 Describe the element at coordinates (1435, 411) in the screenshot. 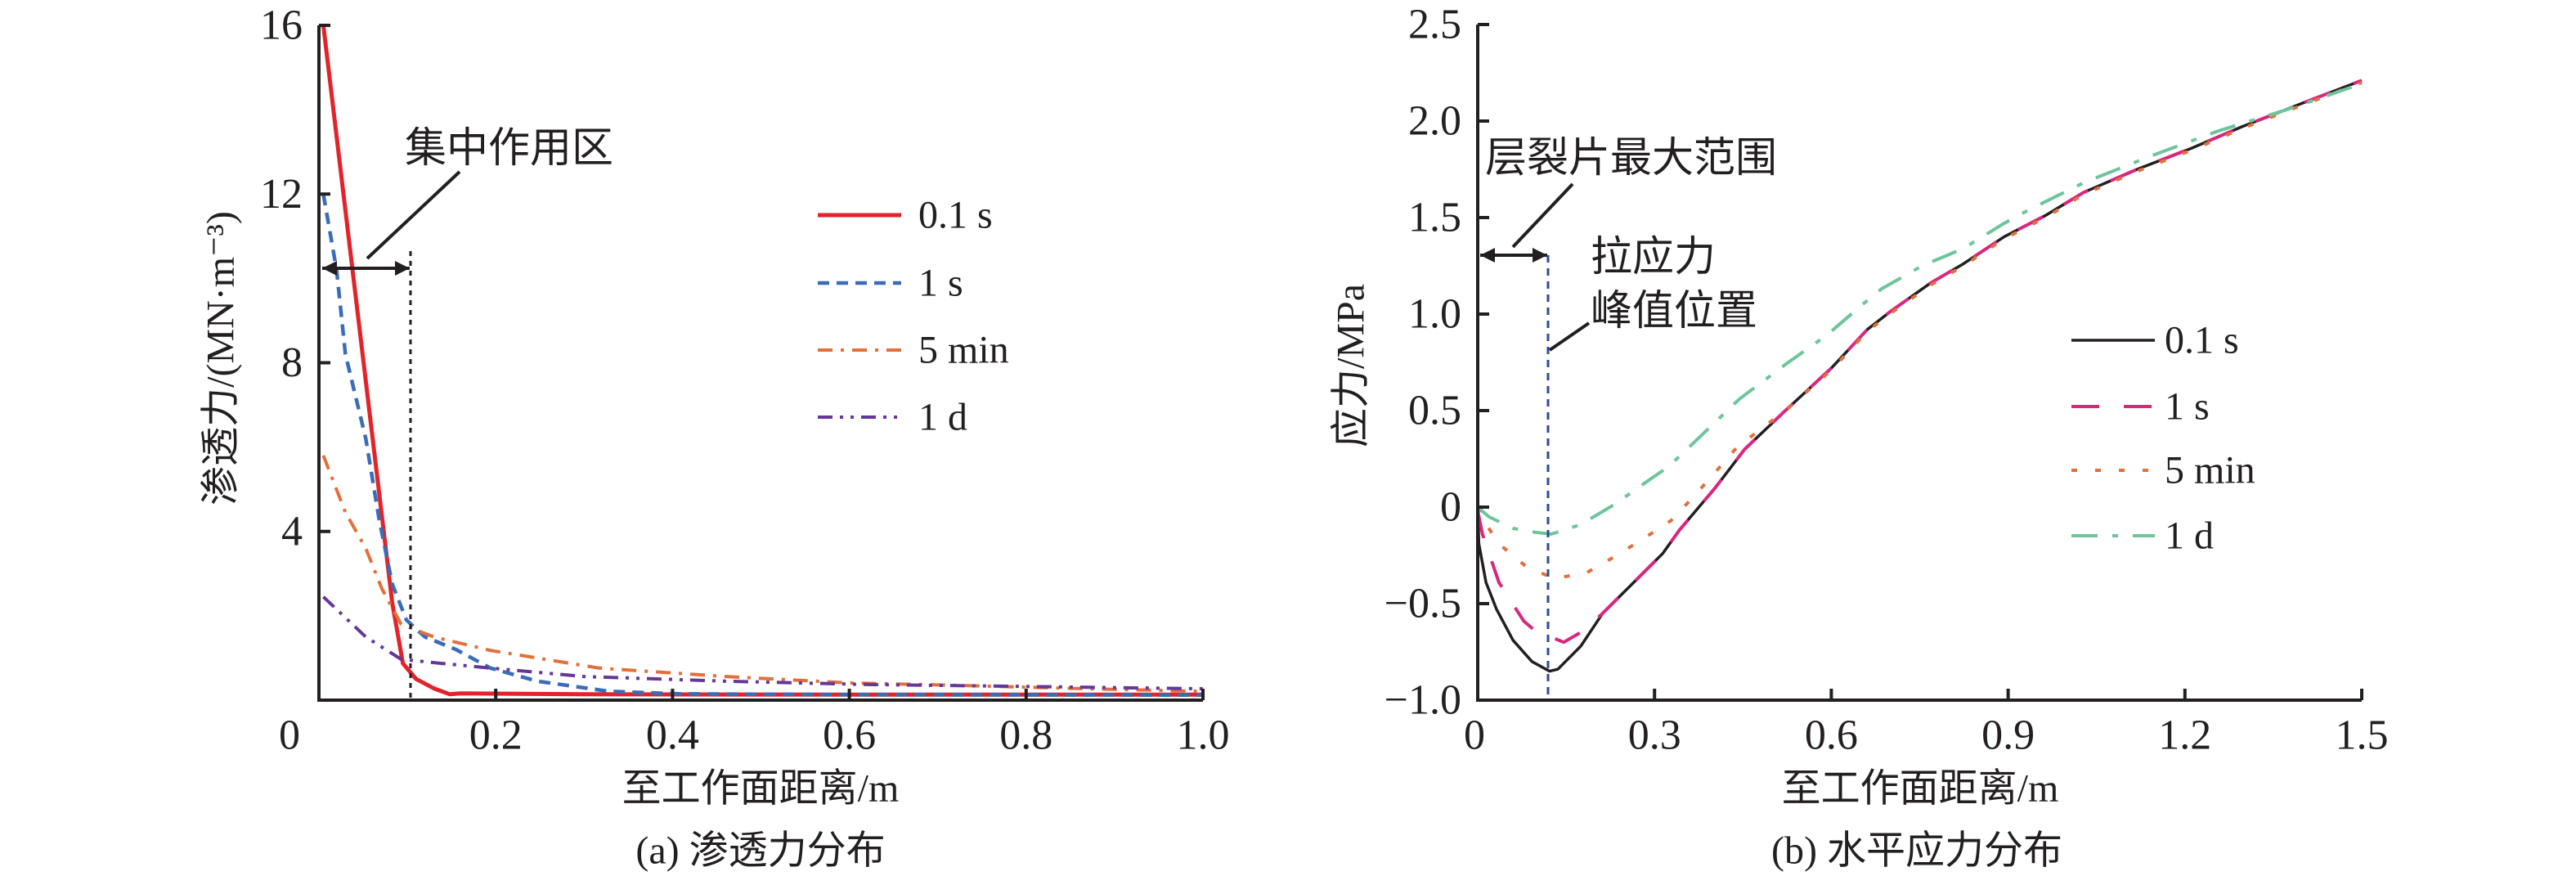

I see `y-tick-label: 0.5` at that location.